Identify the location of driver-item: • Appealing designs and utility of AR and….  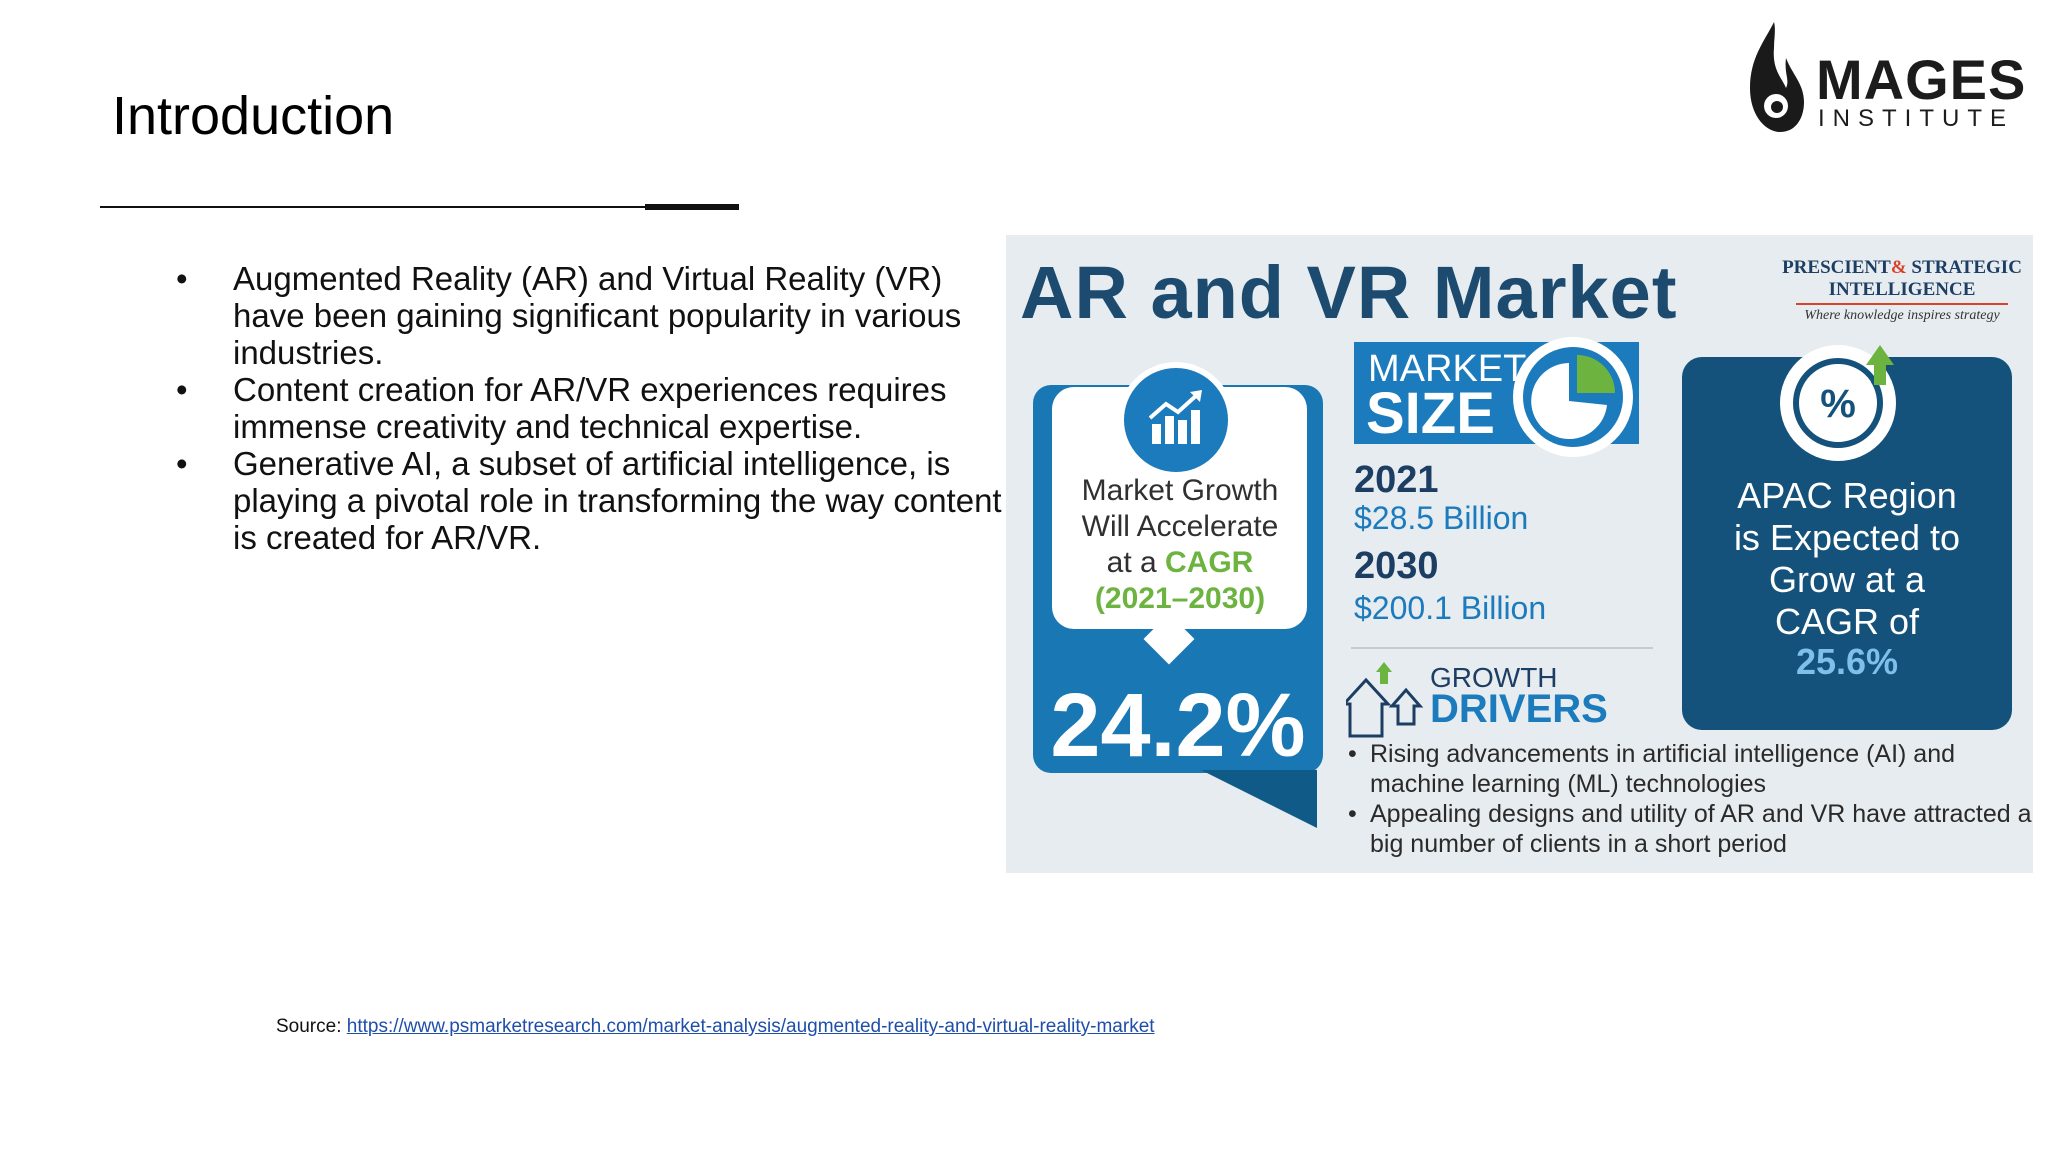
(1689, 829).